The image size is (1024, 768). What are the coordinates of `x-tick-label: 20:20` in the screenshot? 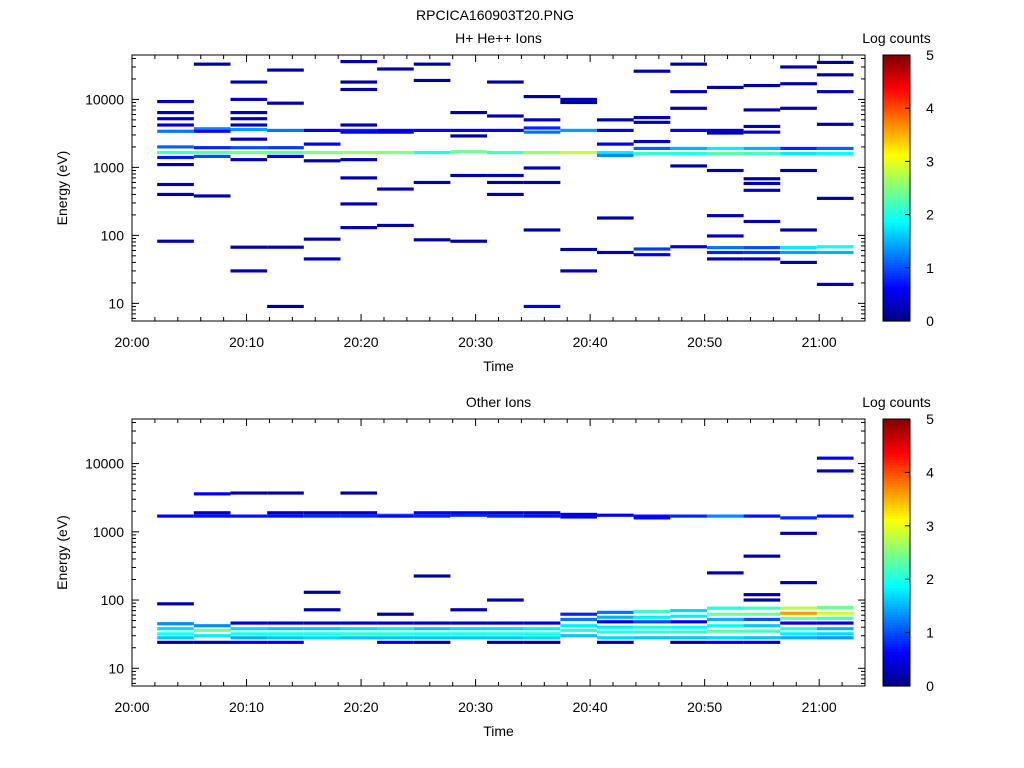 It's located at (361, 707).